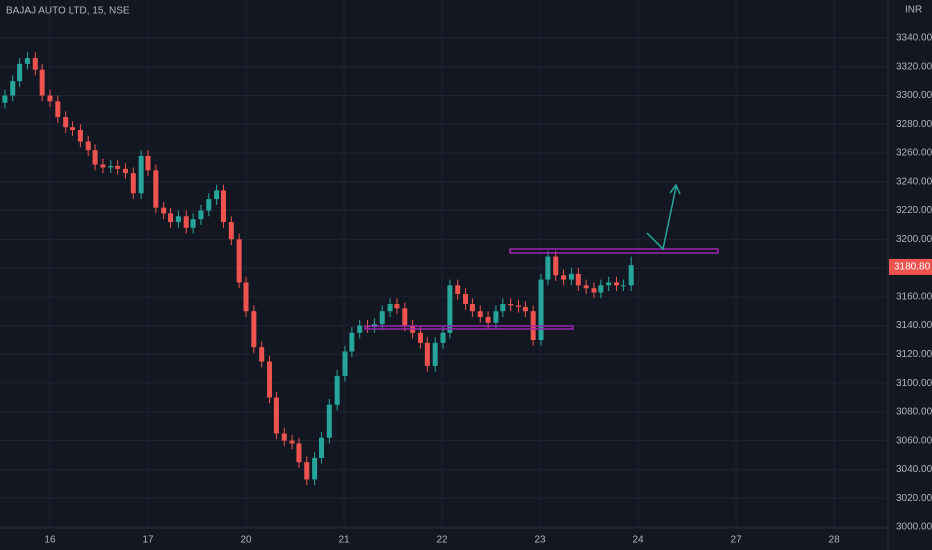 The width and height of the screenshot is (932, 550). I want to click on x-tick-label: 16, so click(50, 540).